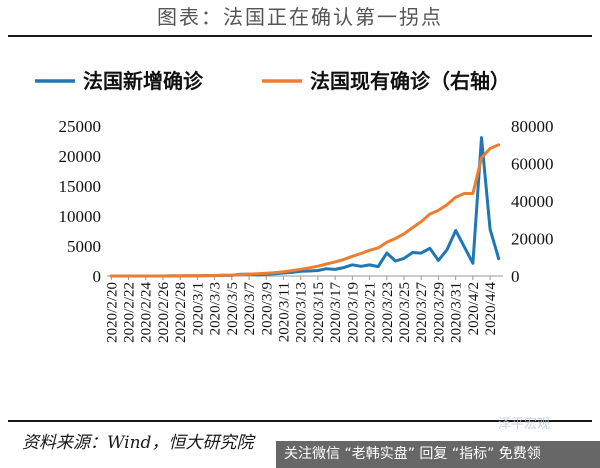  I want to click on x-tick-label: 2020/3/23, so click(388, 312).